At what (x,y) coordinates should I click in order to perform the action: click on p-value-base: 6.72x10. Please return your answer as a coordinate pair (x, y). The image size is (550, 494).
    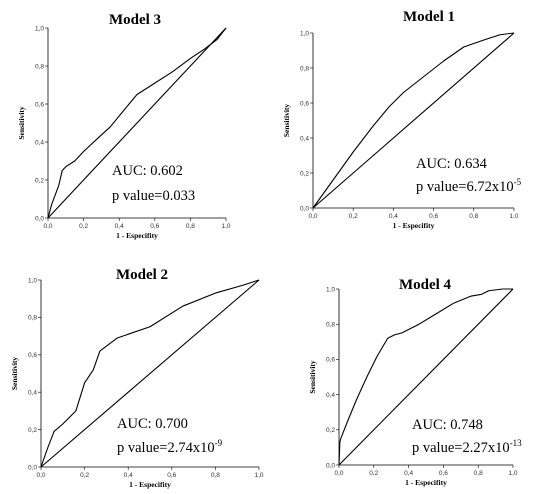
    Looking at the image, I should click on (489, 187).